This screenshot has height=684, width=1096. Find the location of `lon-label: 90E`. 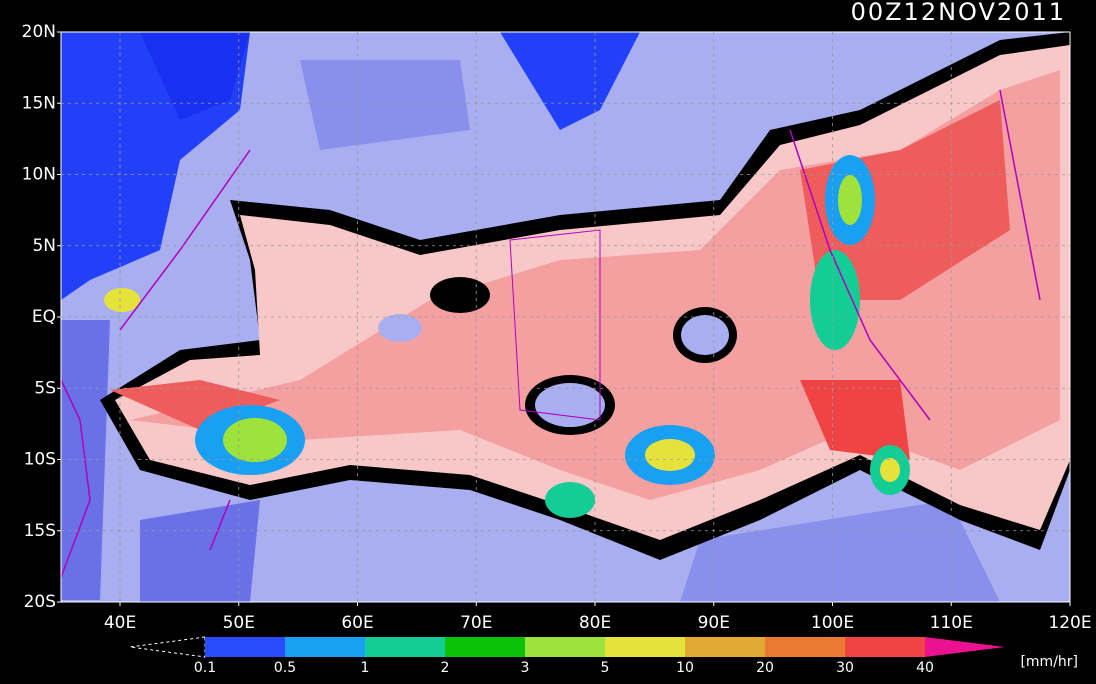

lon-label: 90E is located at coordinates (714, 623).